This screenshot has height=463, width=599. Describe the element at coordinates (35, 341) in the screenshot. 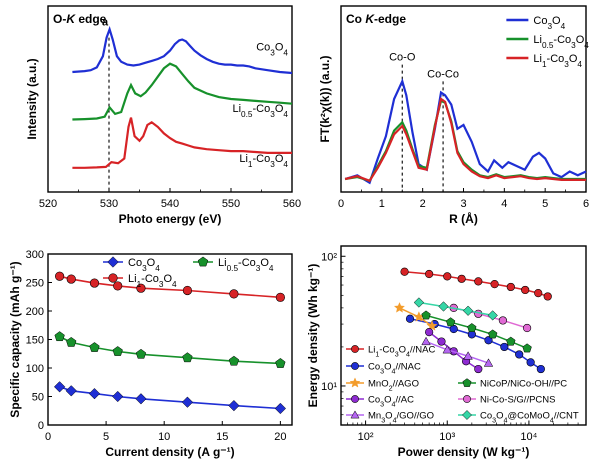

I see `y-tick-label: 150` at that location.